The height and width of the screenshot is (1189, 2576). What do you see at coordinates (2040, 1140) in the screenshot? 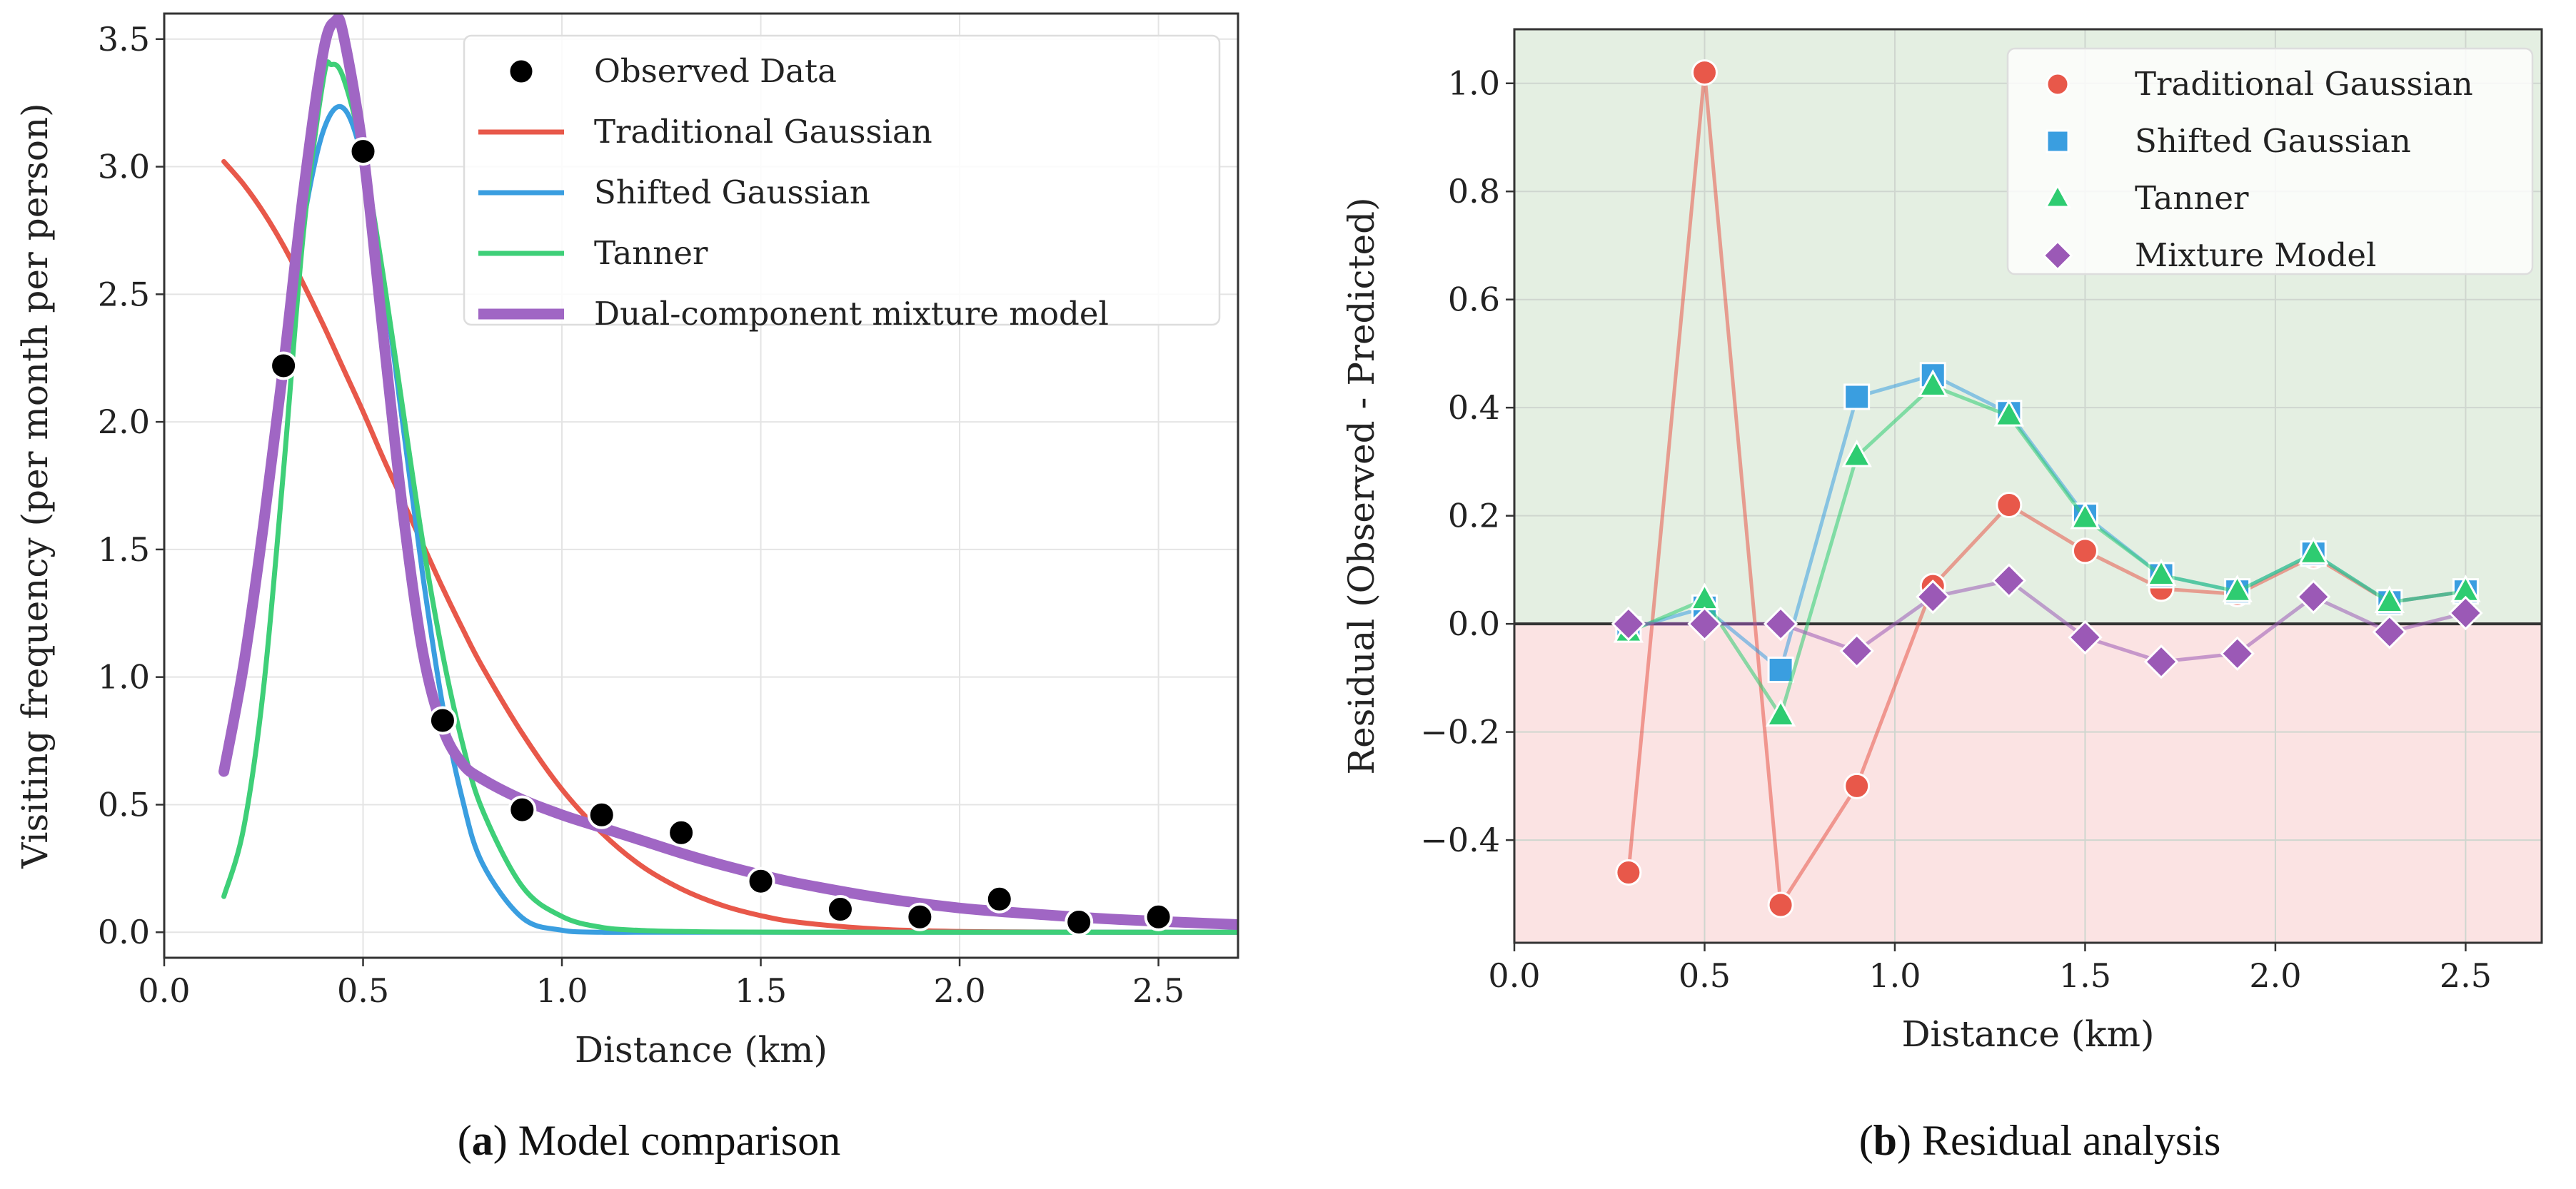
I see `caption-b: (b) Residual analysis` at bounding box center [2040, 1140].